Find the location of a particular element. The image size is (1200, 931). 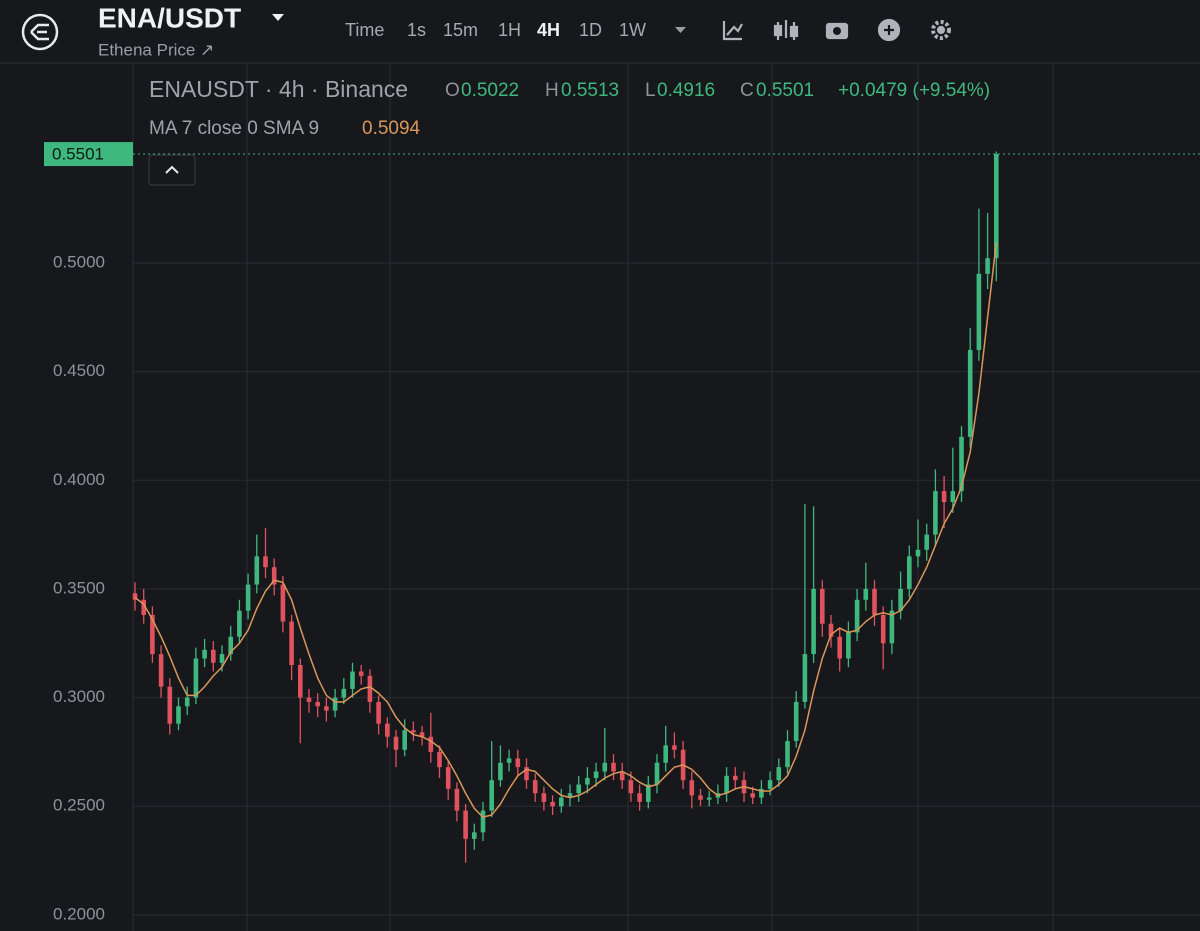

toolbar-icons is located at coordinates (836, 30).